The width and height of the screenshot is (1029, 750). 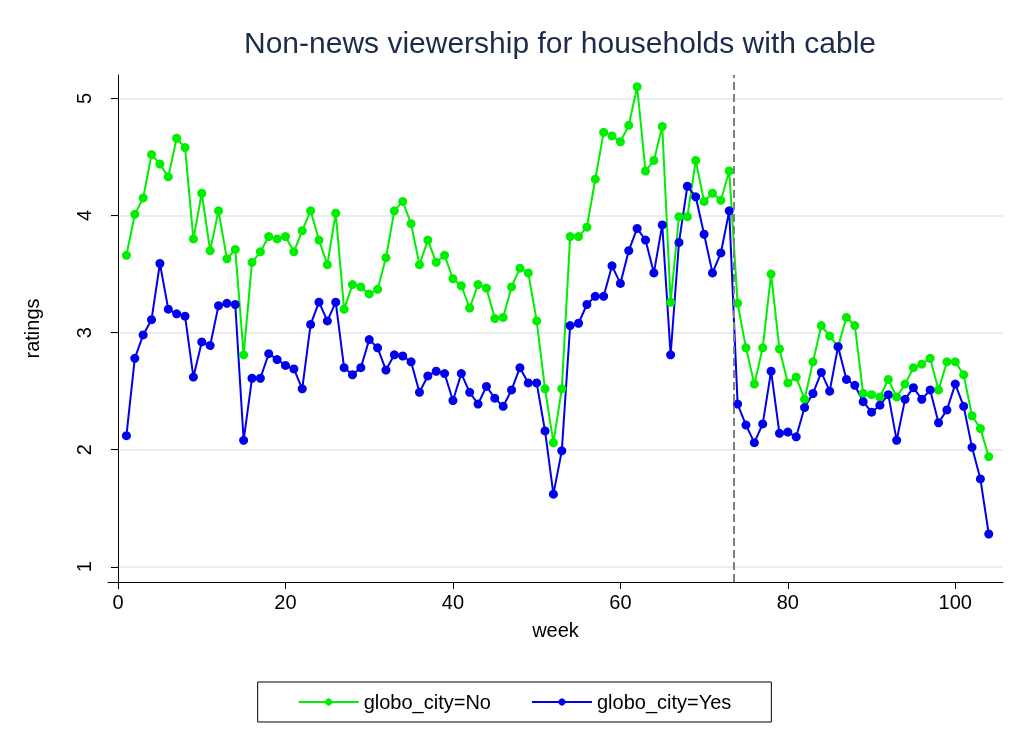 What do you see at coordinates (620, 602) in the screenshot?
I see `x-tick-label: 60` at bounding box center [620, 602].